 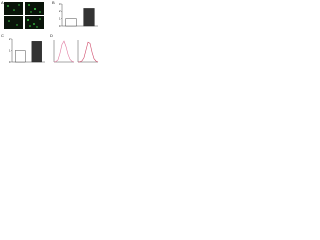 What do you see at coordinates (51, 35) in the screenshot?
I see `panel-label: D` at bounding box center [51, 35].